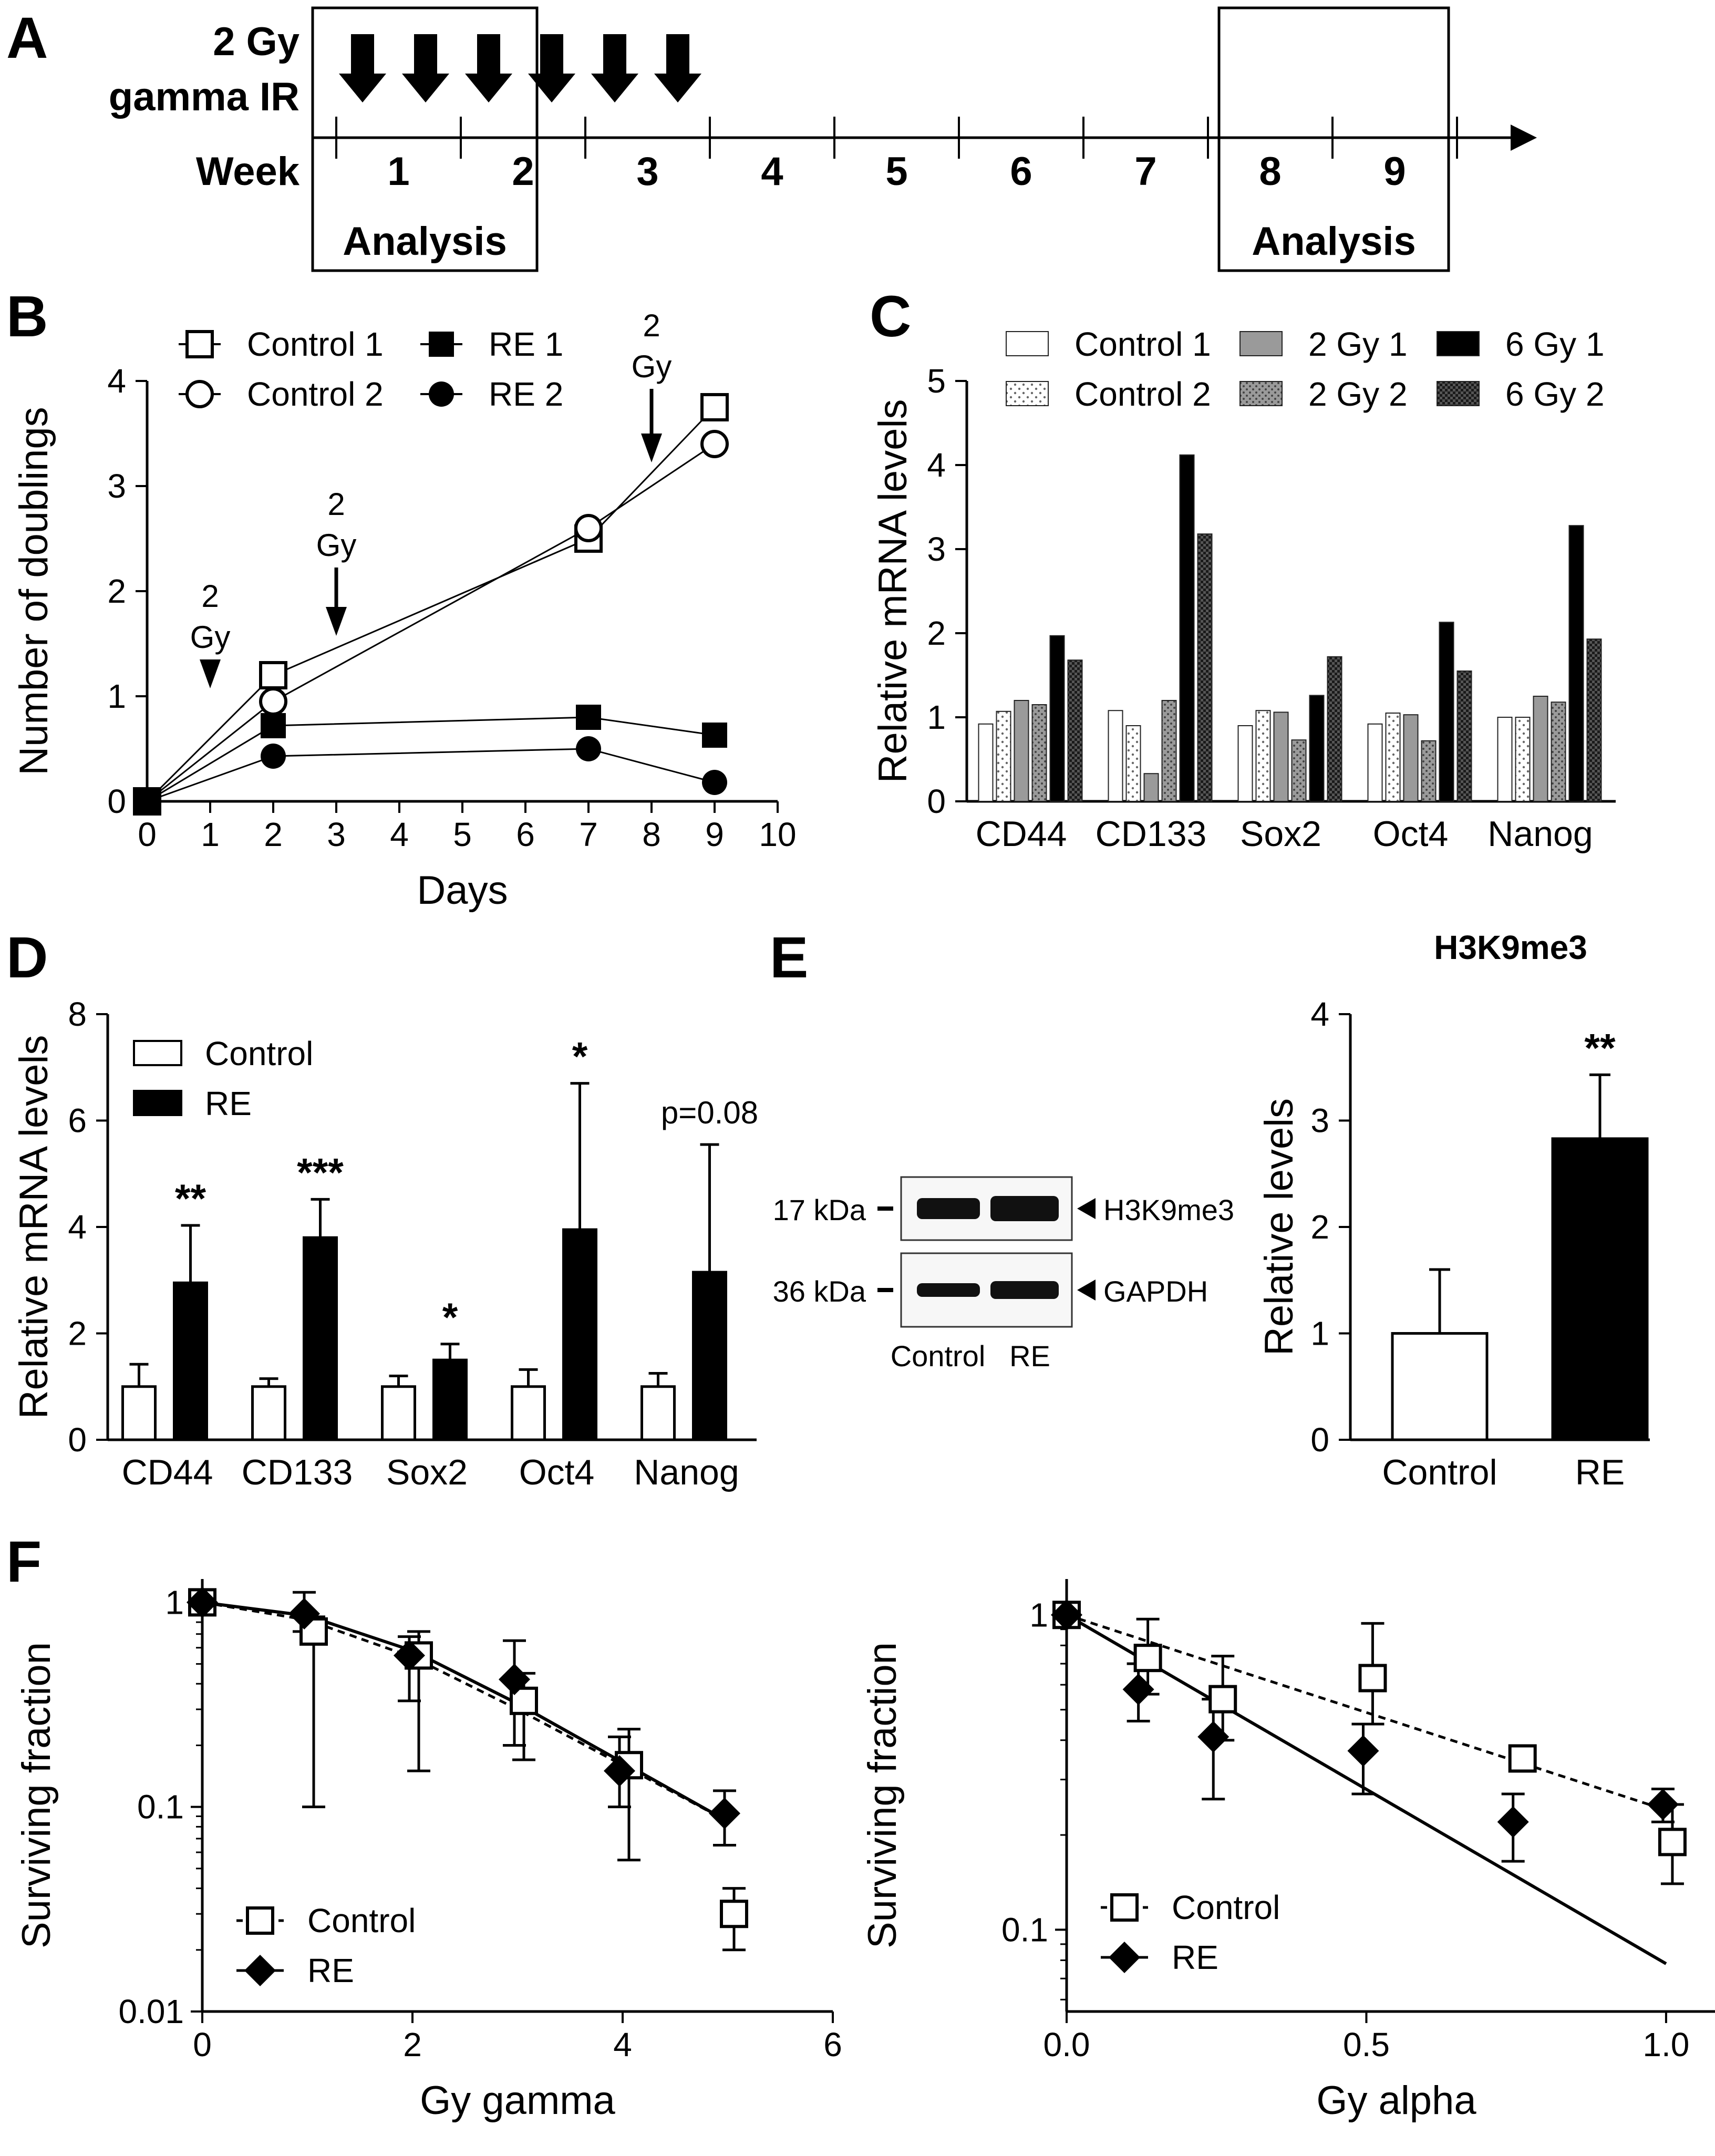 The image size is (1715, 2156). I want to click on x-tick-label: 6, so click(525, 834).